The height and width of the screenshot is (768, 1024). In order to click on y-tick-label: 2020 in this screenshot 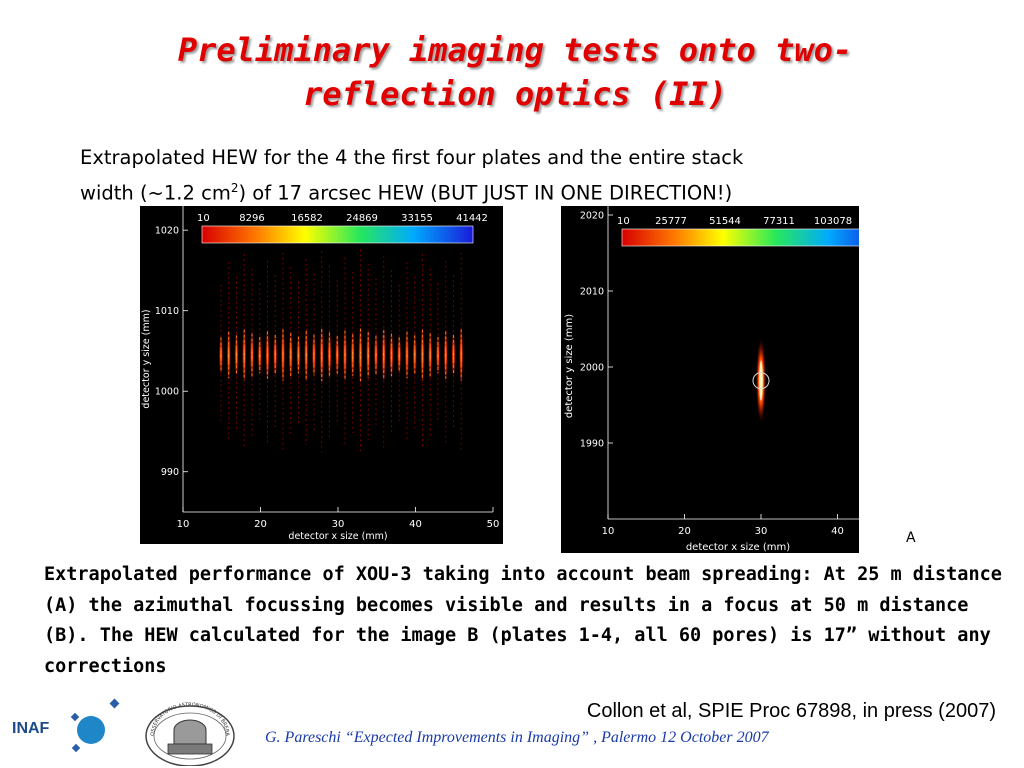, I will do `click(592, 216)`.